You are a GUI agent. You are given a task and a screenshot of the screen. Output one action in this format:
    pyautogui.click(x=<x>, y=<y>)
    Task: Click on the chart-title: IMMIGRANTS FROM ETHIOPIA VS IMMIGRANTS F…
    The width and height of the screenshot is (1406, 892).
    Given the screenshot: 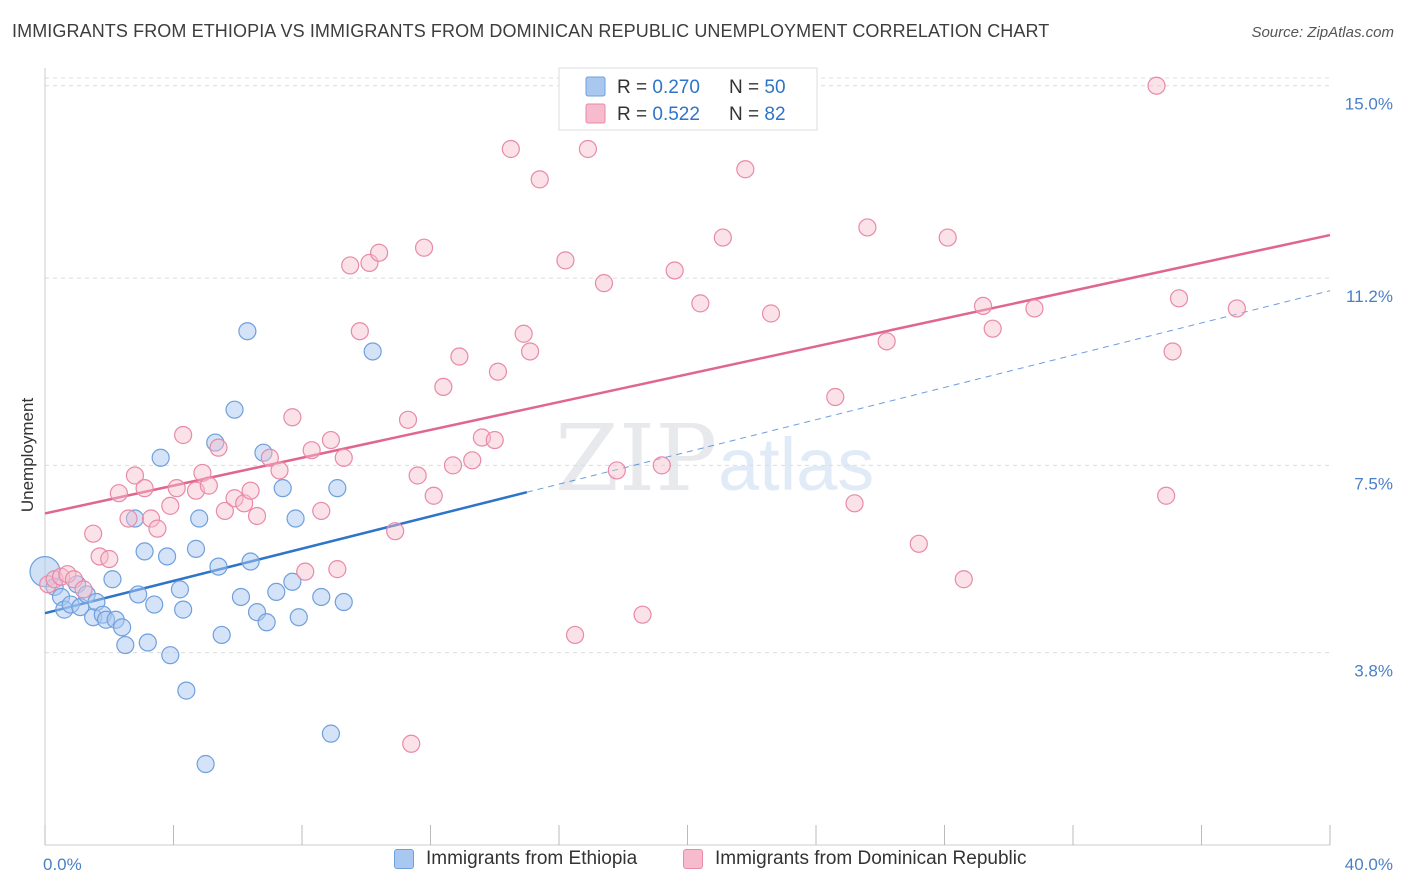 What is the action you would take?
    pyautogui.click(x=531, y=31)
    